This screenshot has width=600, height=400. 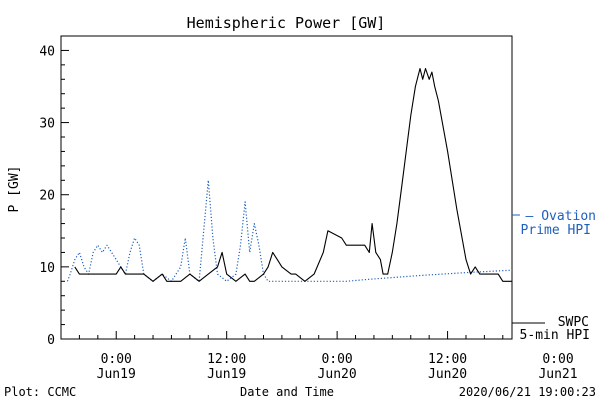 What do you see at coordinates (14, 189) in the screenshot?
I see `y-axis-label: P [GW]` at bounding box center [14, 189].